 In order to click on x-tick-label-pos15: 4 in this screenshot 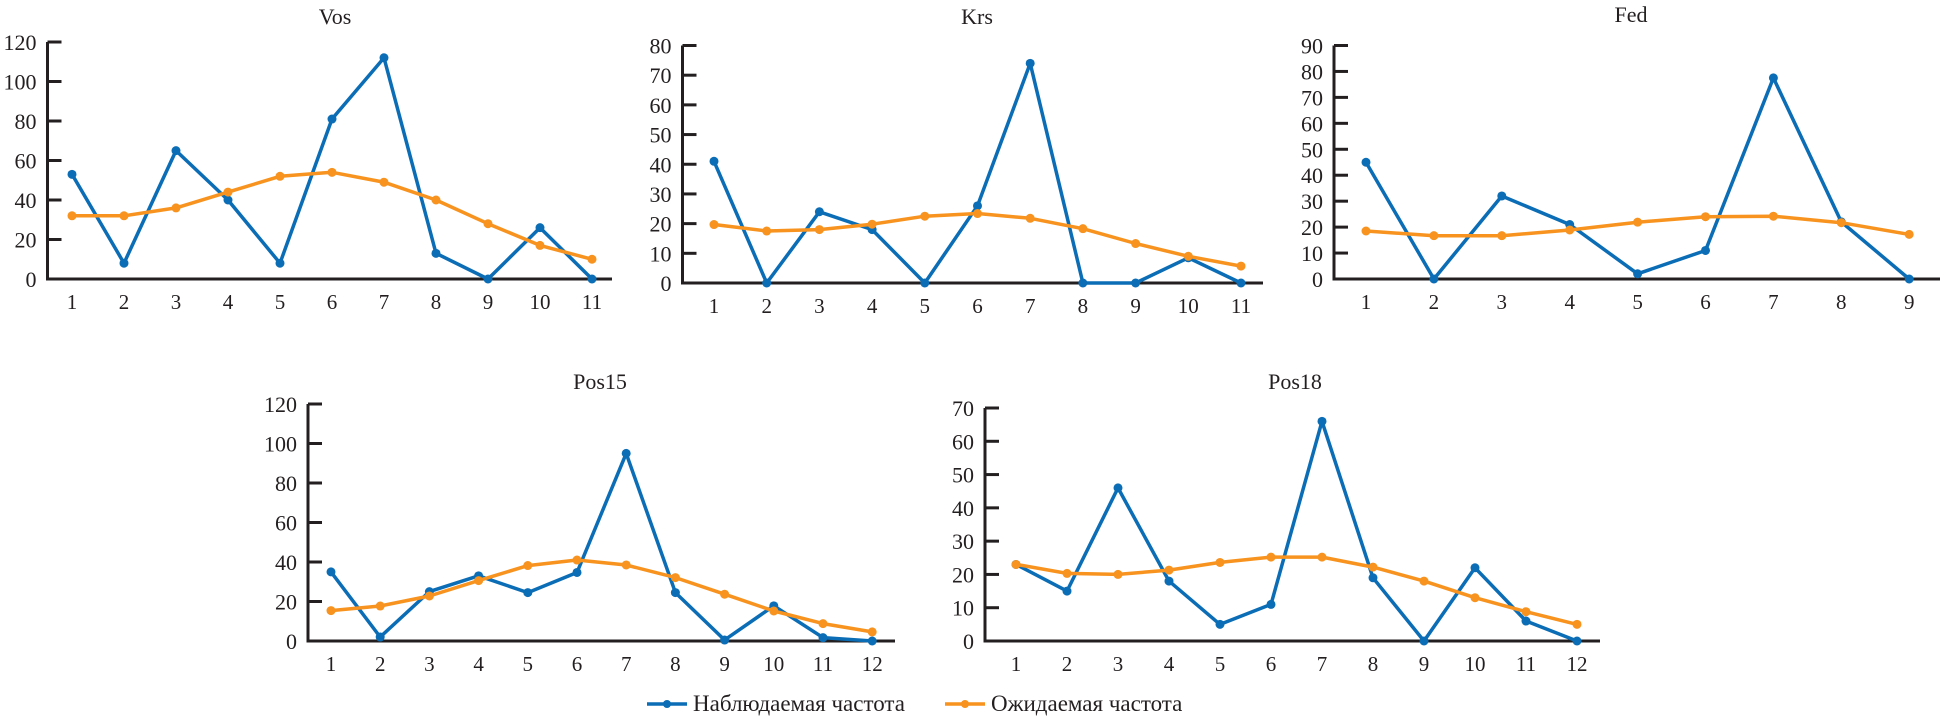, I will do `click(478, 664)`.